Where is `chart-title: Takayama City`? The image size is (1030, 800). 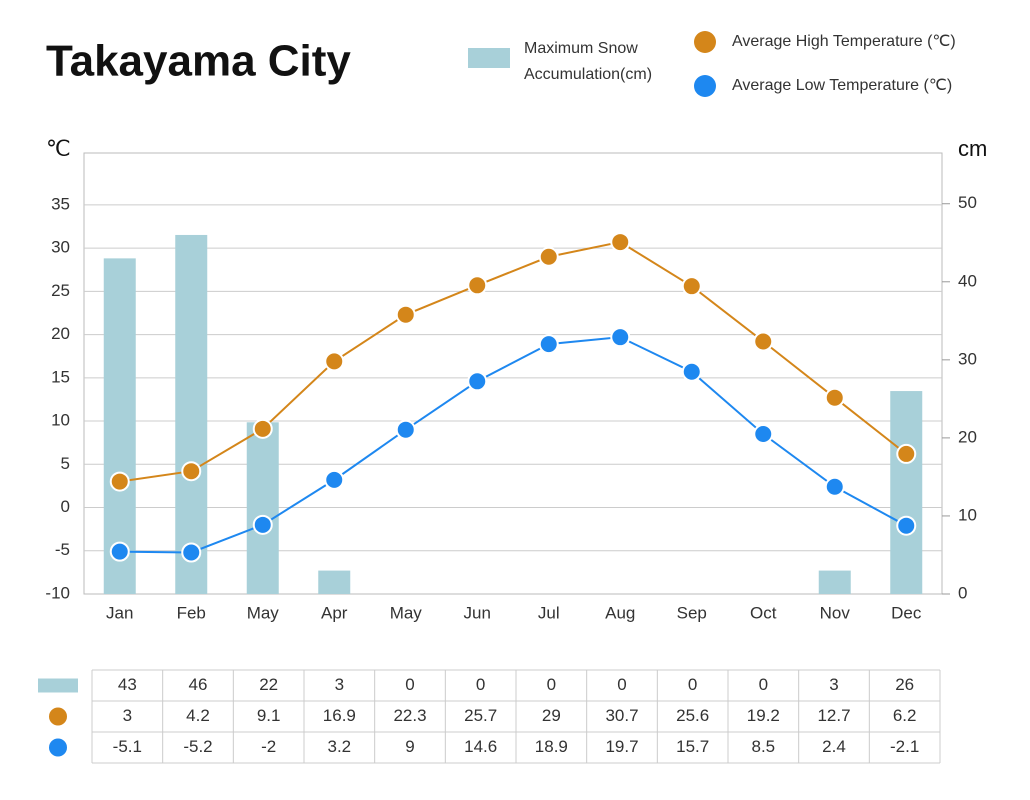
chart-title: Takayama City is located at coordinates (198, 61).